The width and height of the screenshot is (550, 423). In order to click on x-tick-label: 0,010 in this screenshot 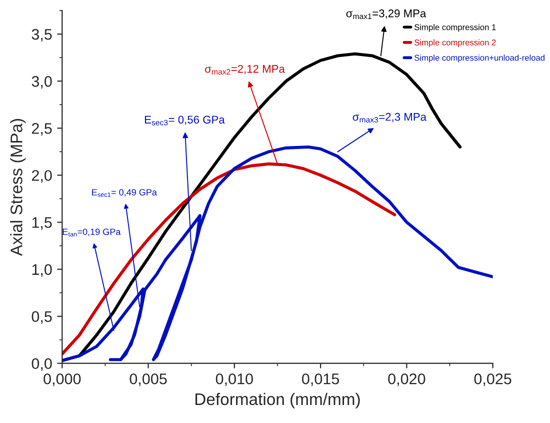, I will do `click(234, 379)`.